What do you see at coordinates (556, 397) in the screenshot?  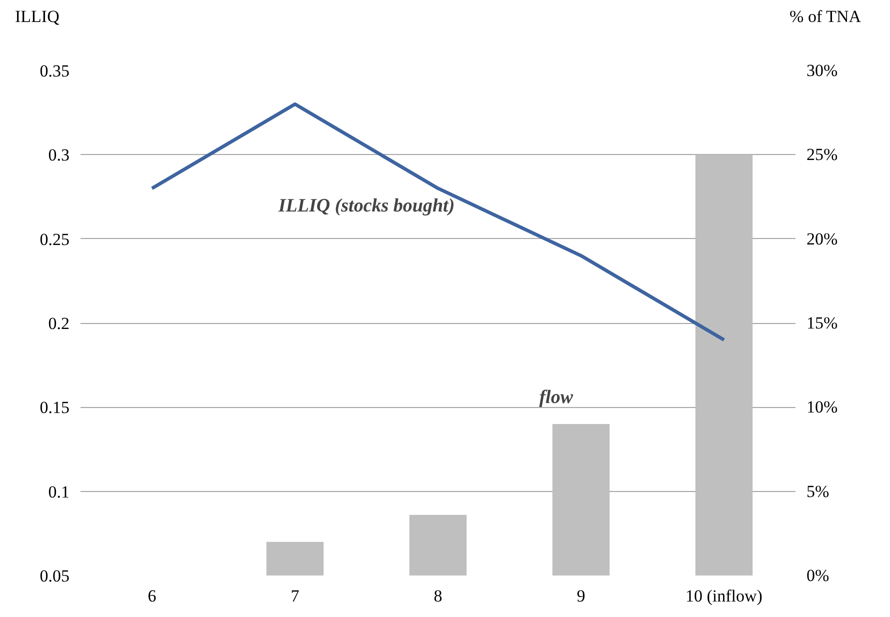 I see `series-label: flow` at bounding box center [556, 397].